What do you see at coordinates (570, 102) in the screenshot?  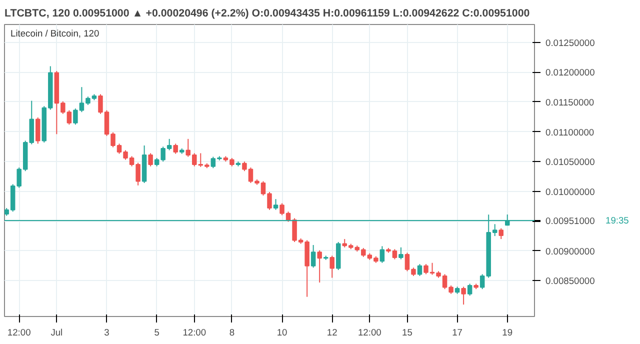 I see `y-tick-label: 0.01150000` at bounding box center [570, 102].